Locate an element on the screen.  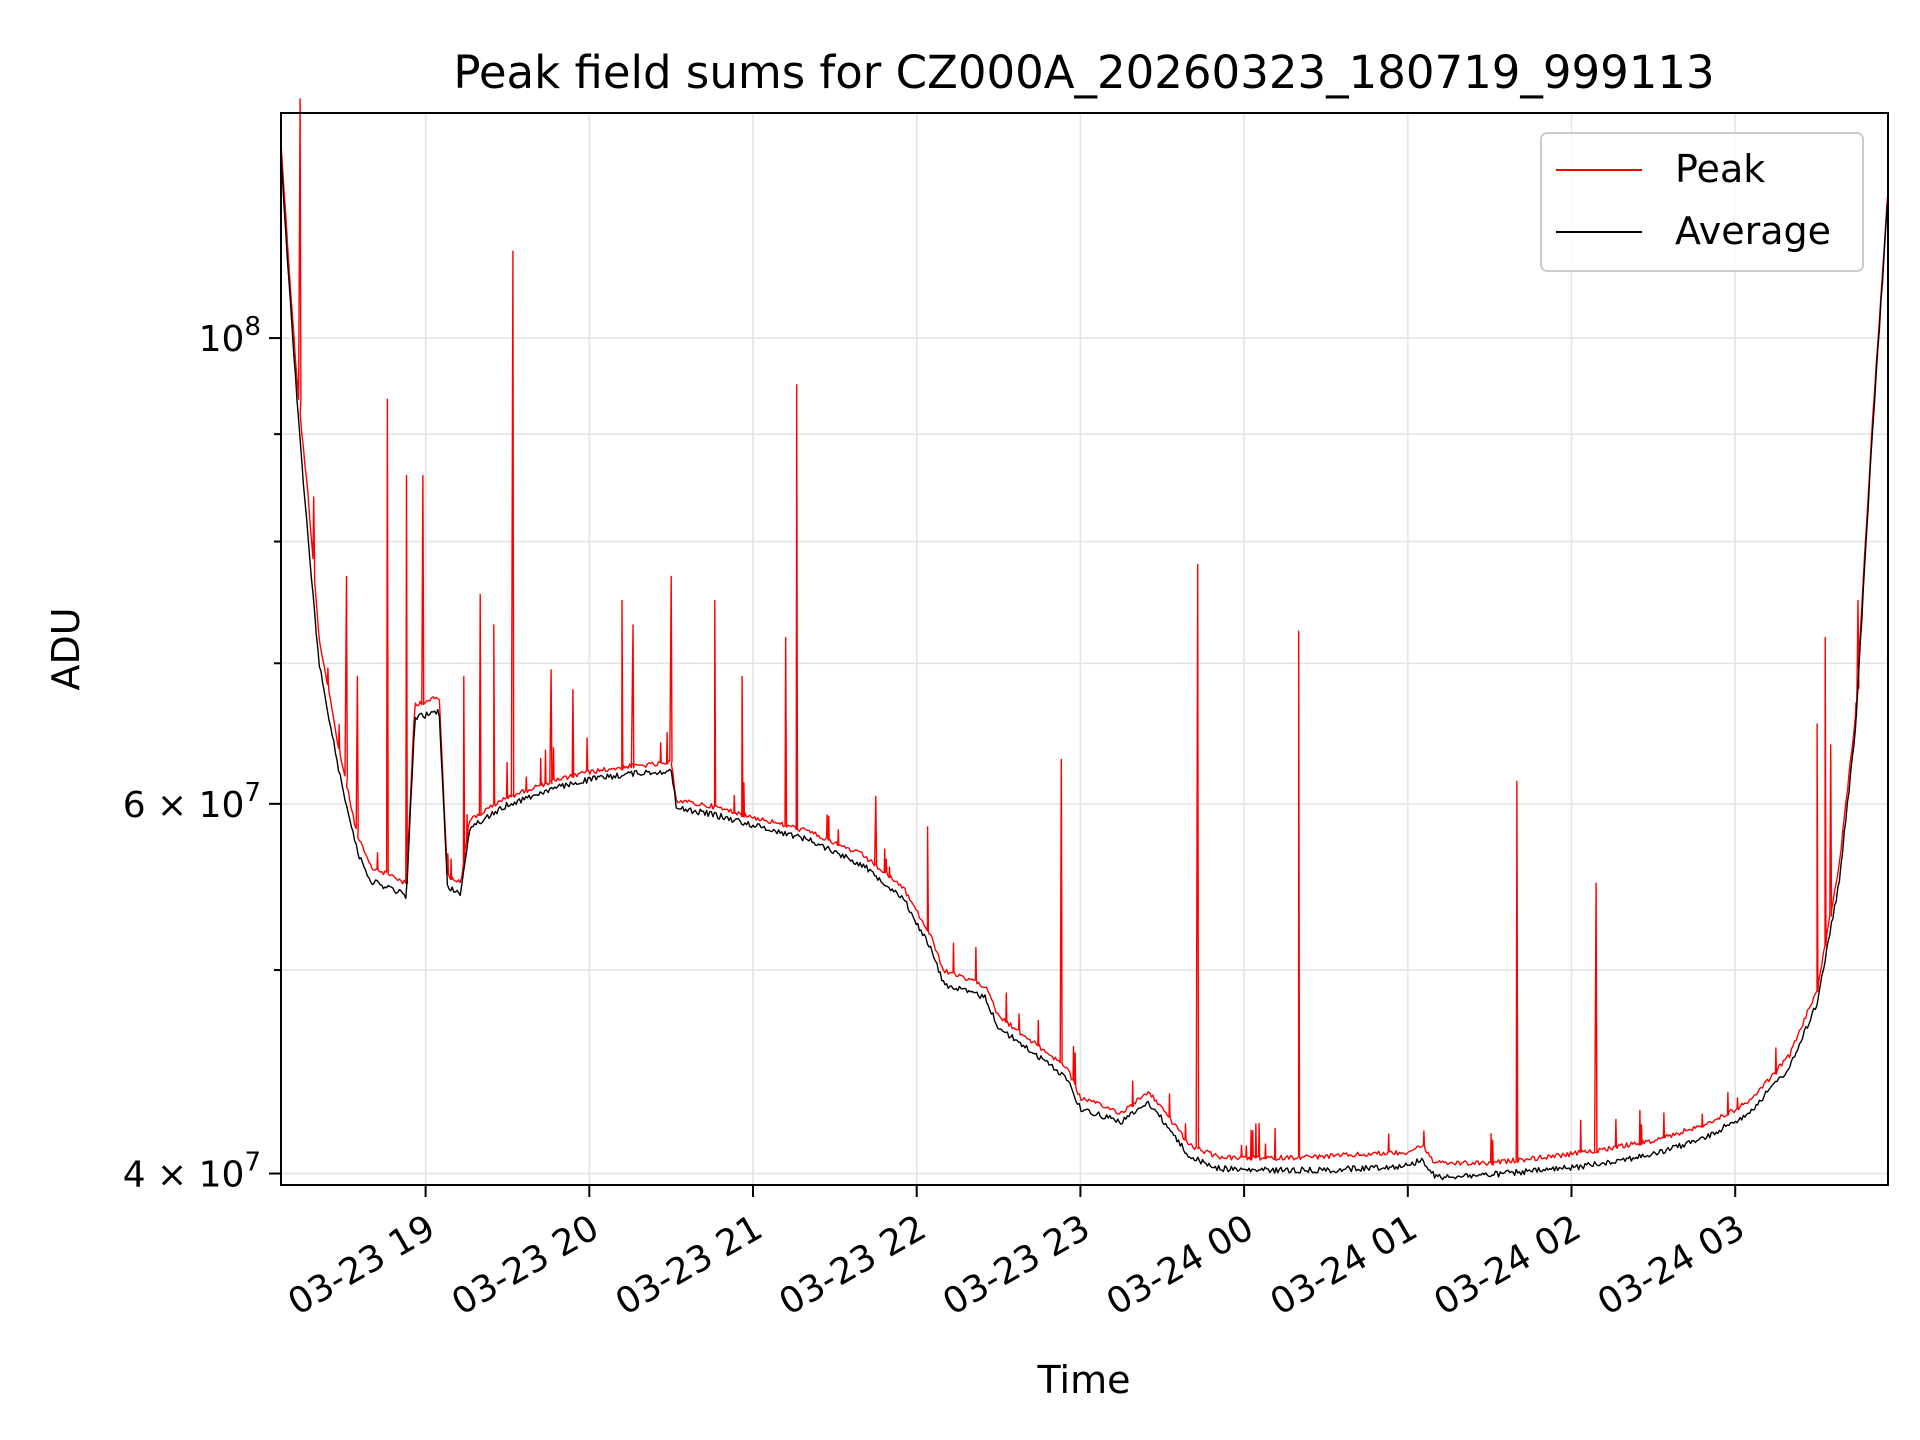
x-tick-label: 03-24 01 is located at coordinates (1344, 1265).